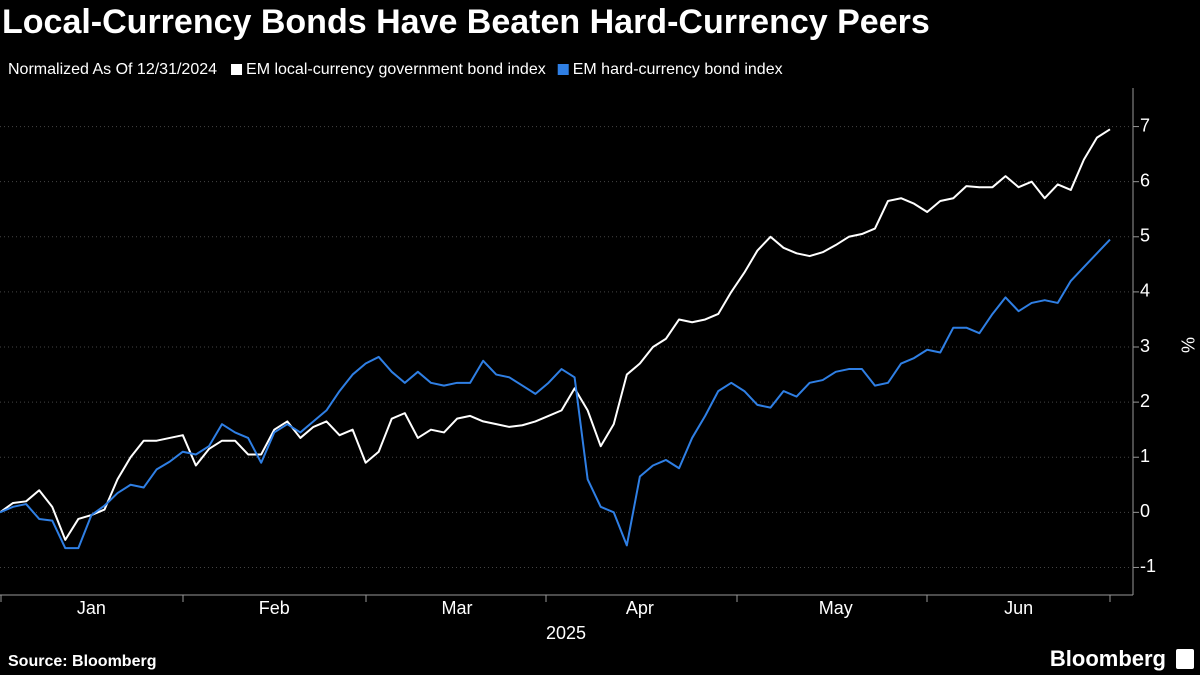  Describe the element at coordinates (1145, 125) in the screenshot. I see `y-tick-label: 7` at that location.